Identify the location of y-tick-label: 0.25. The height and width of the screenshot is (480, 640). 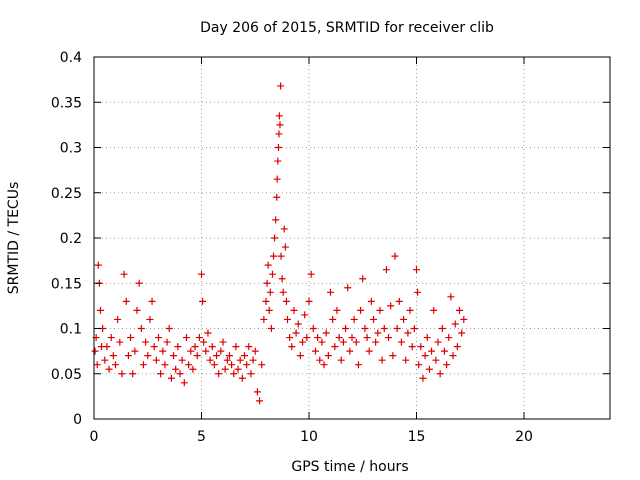
(66, 194).